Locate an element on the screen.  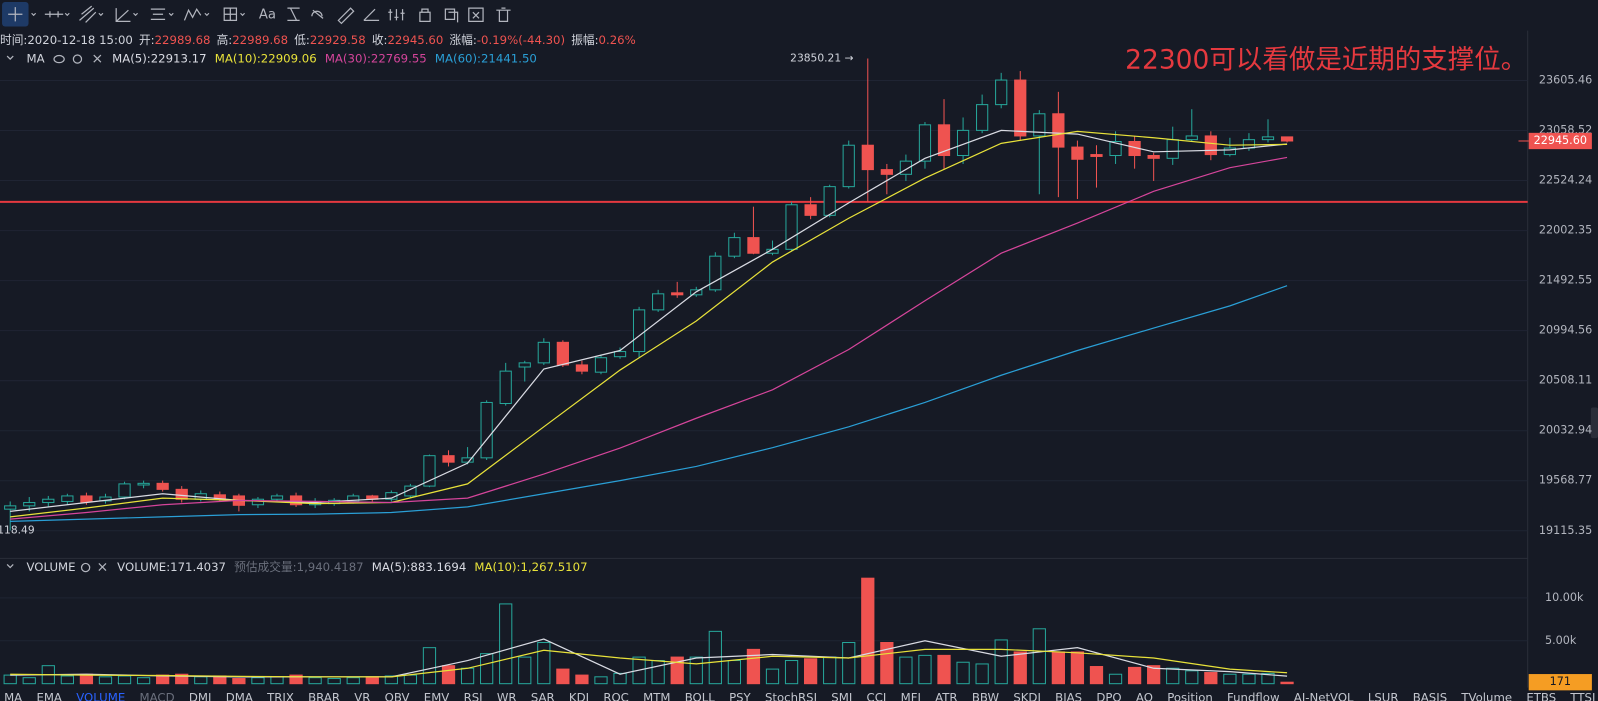
collapse-ma is located at coordinates (10, 57).